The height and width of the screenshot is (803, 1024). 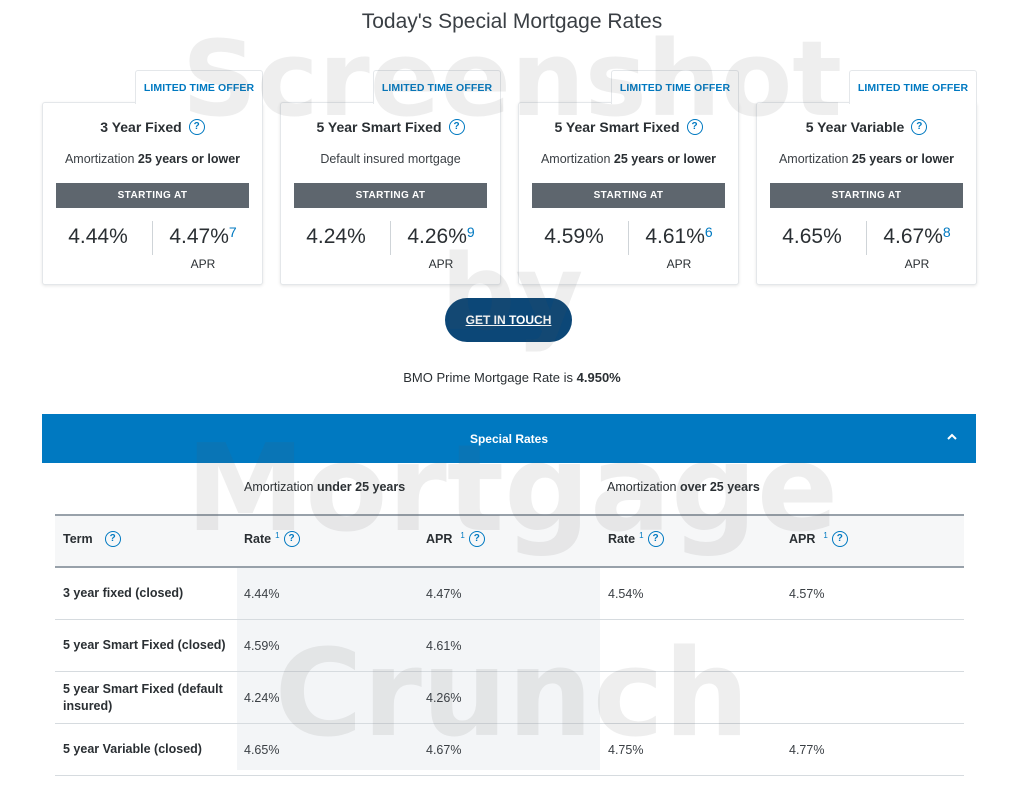 I want to click on card-title: 3 Year Fixed ?, so click(x=152, y=127).